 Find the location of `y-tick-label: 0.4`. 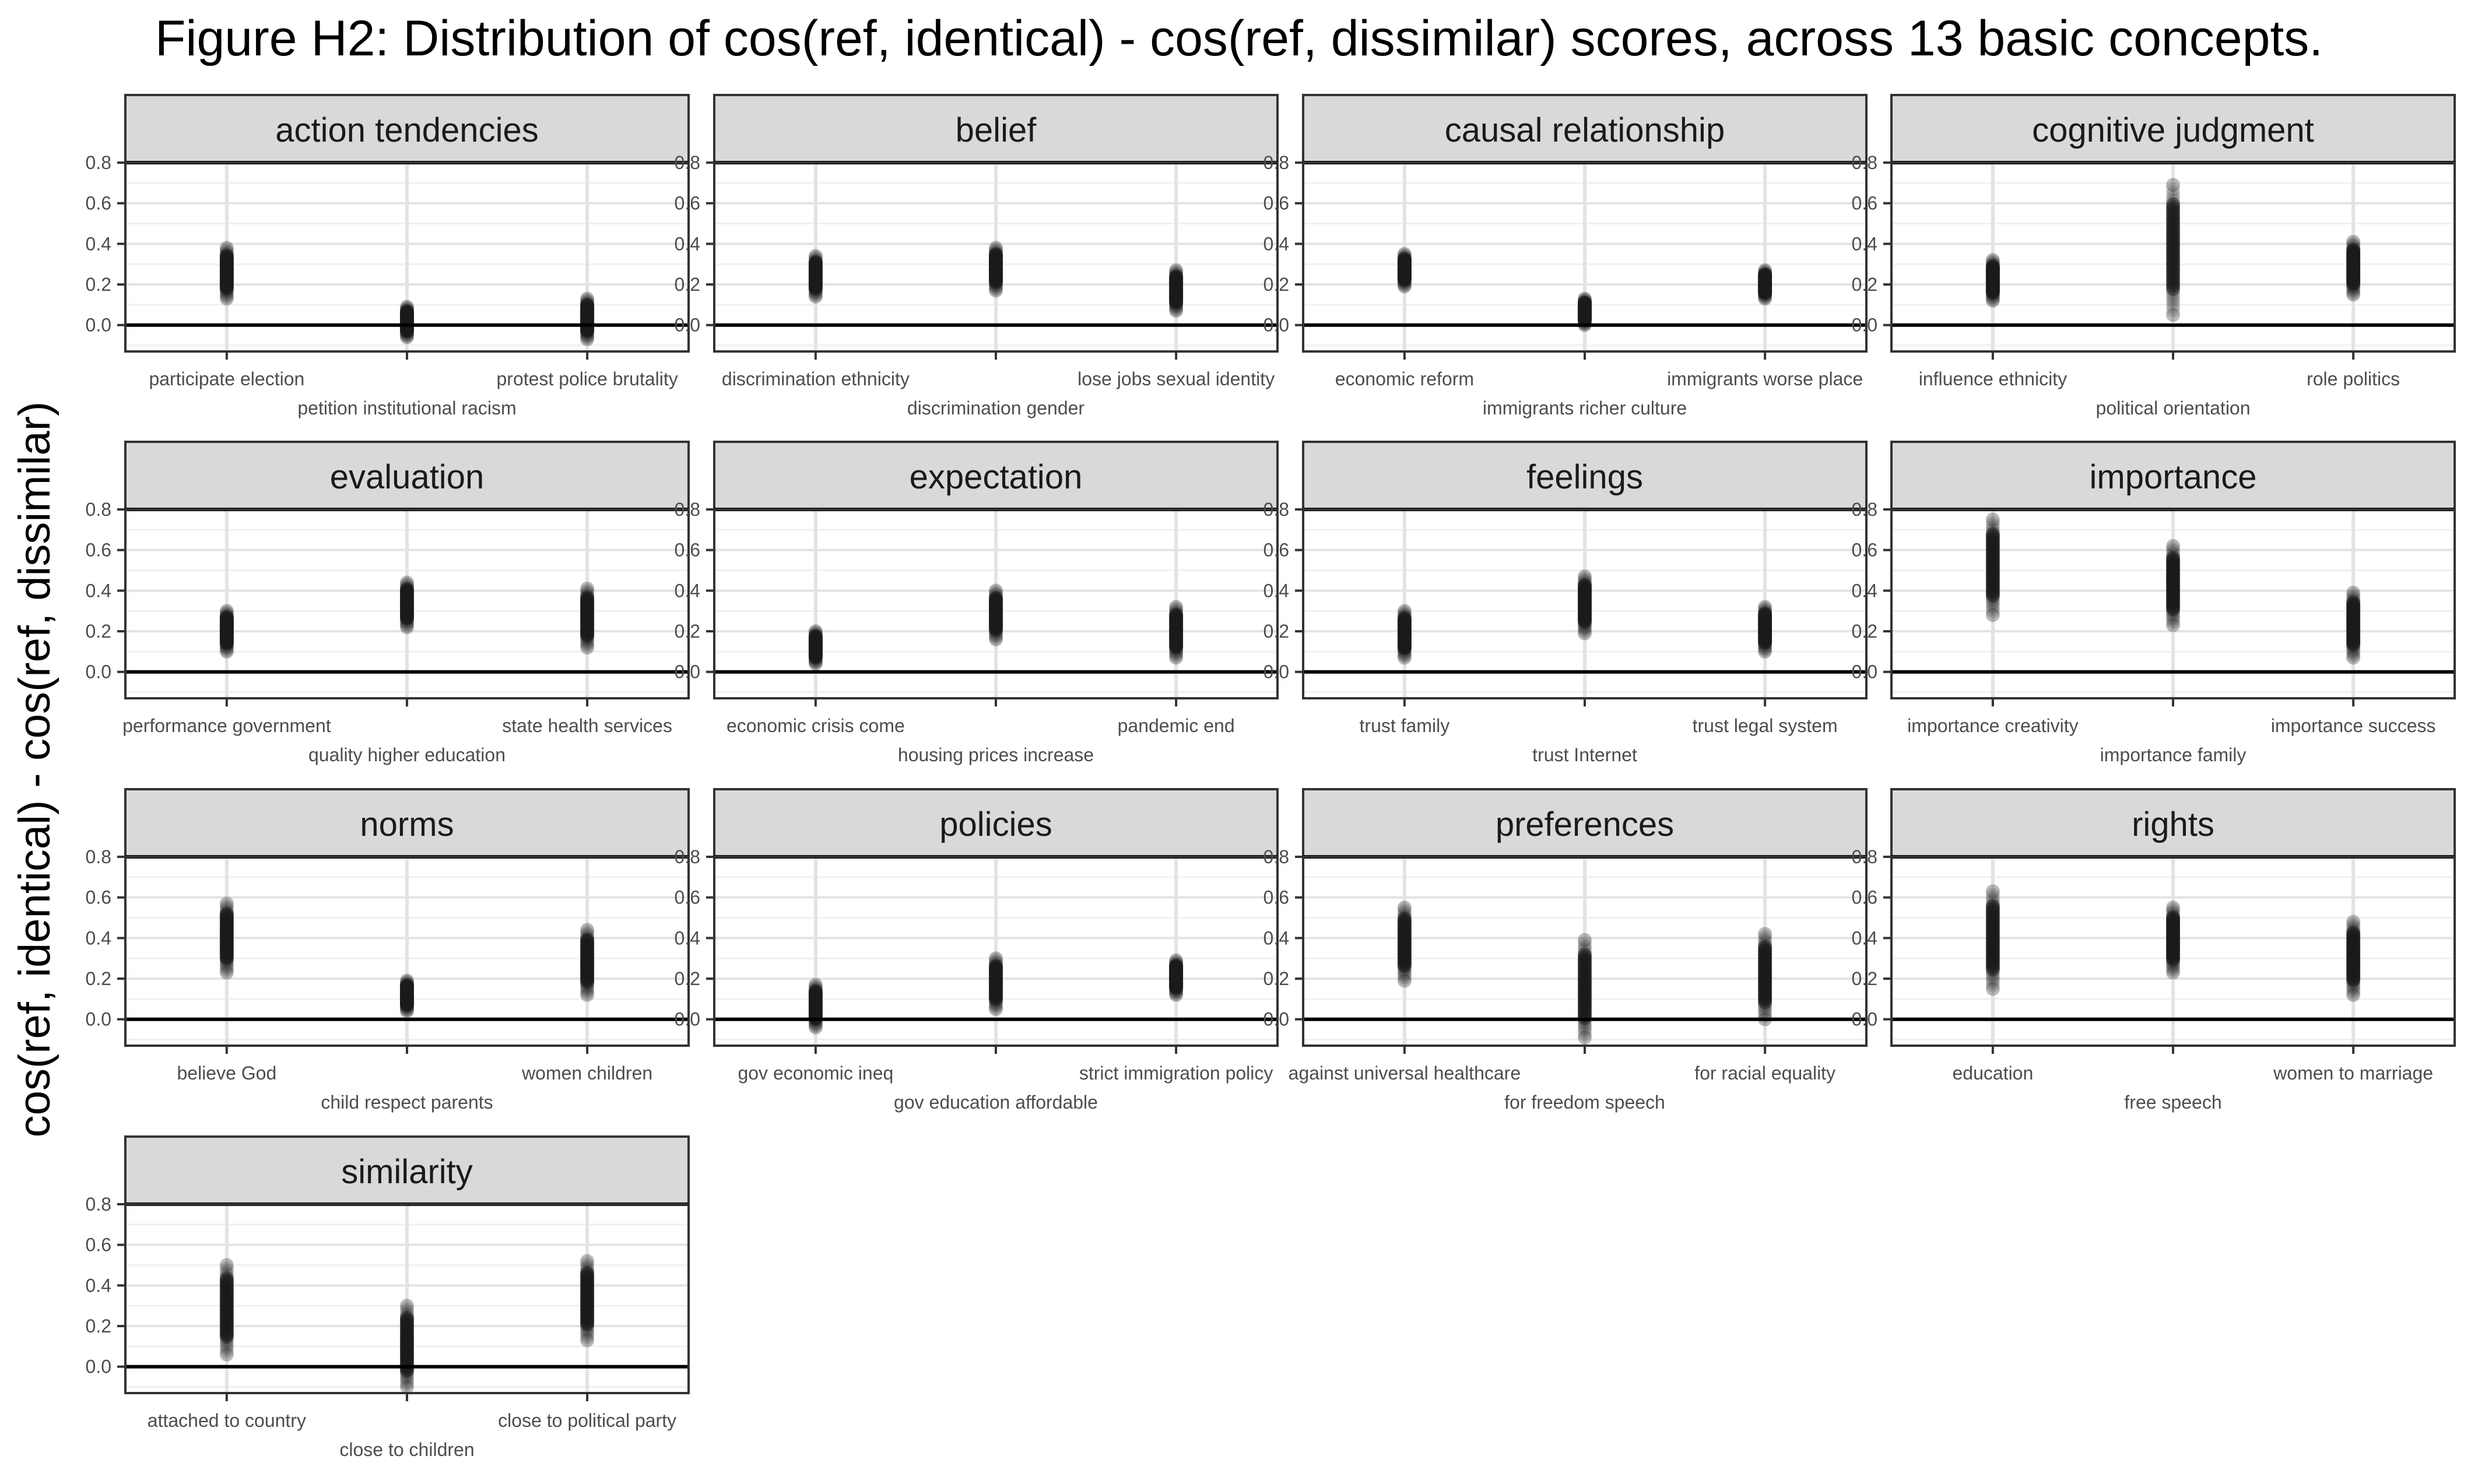

y-tick-label: 0.4 is located at coordinates (1276, 243).